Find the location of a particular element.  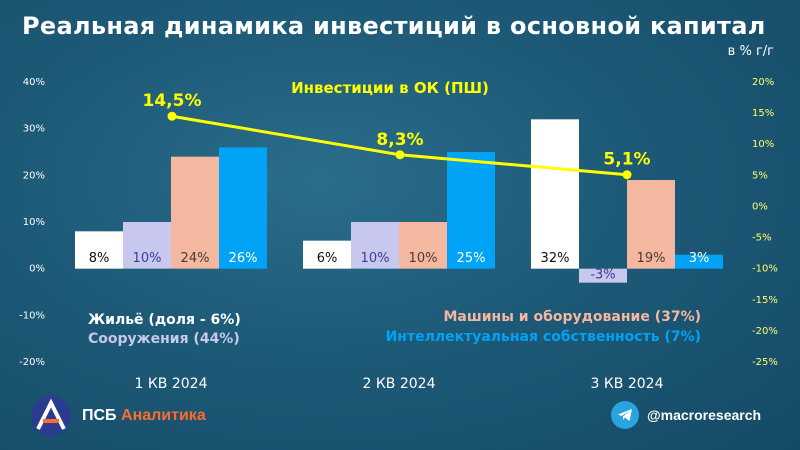

category-label: 2 КВ 2024 is located at coordinates (399, 384).